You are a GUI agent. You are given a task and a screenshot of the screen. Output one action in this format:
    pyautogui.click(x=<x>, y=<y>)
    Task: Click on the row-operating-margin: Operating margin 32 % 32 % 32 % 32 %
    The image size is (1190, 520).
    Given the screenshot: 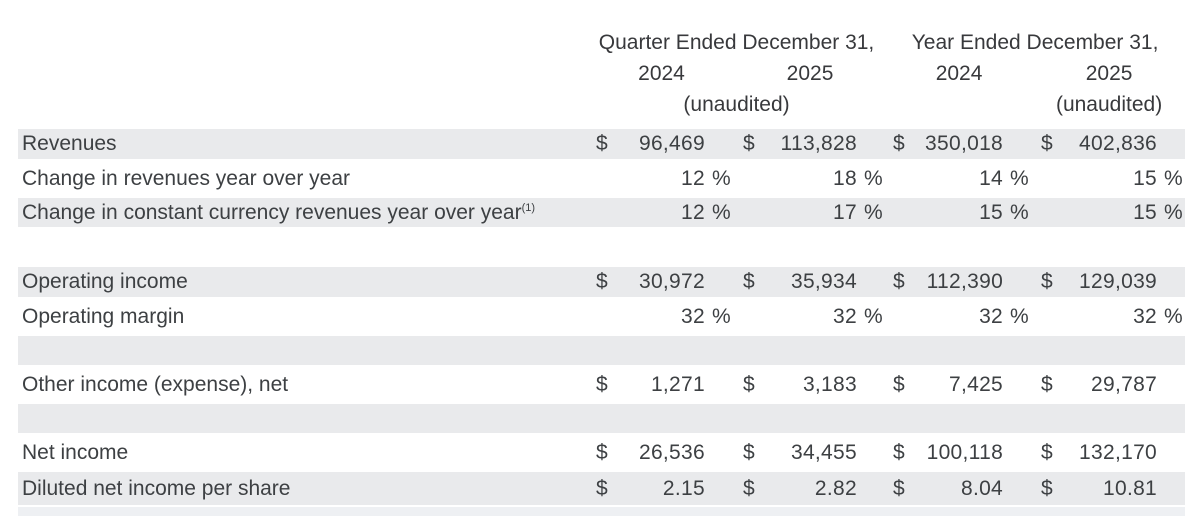 What is the action you would take?
    pyautogui.click(x=601, y=316)
    